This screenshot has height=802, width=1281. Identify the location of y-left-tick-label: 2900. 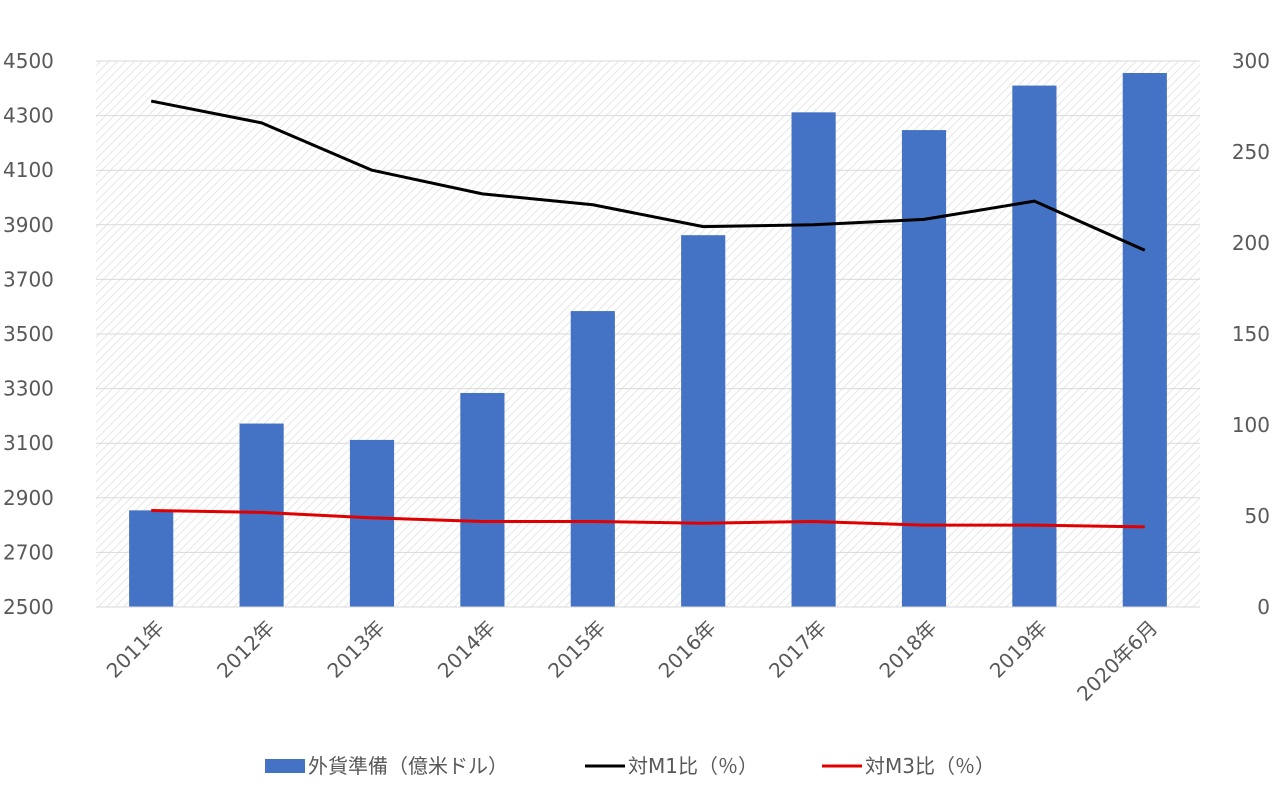
(28, 498).